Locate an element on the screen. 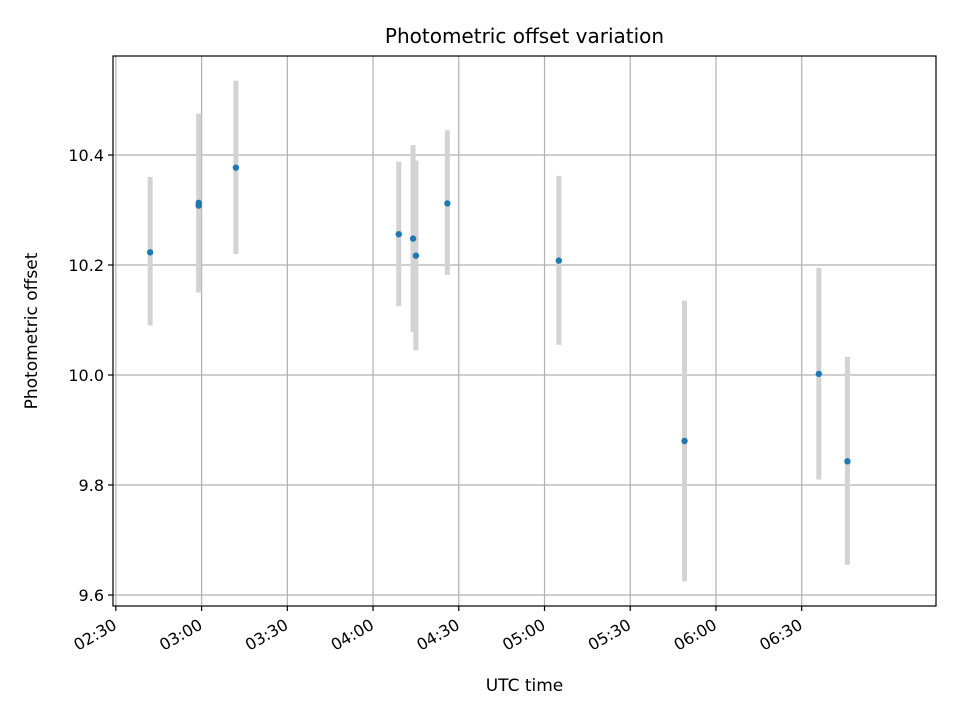 The height and width of the screenshot is (720, 960). y-axis-title: Photometric offset is located at coordinates (32, 330).